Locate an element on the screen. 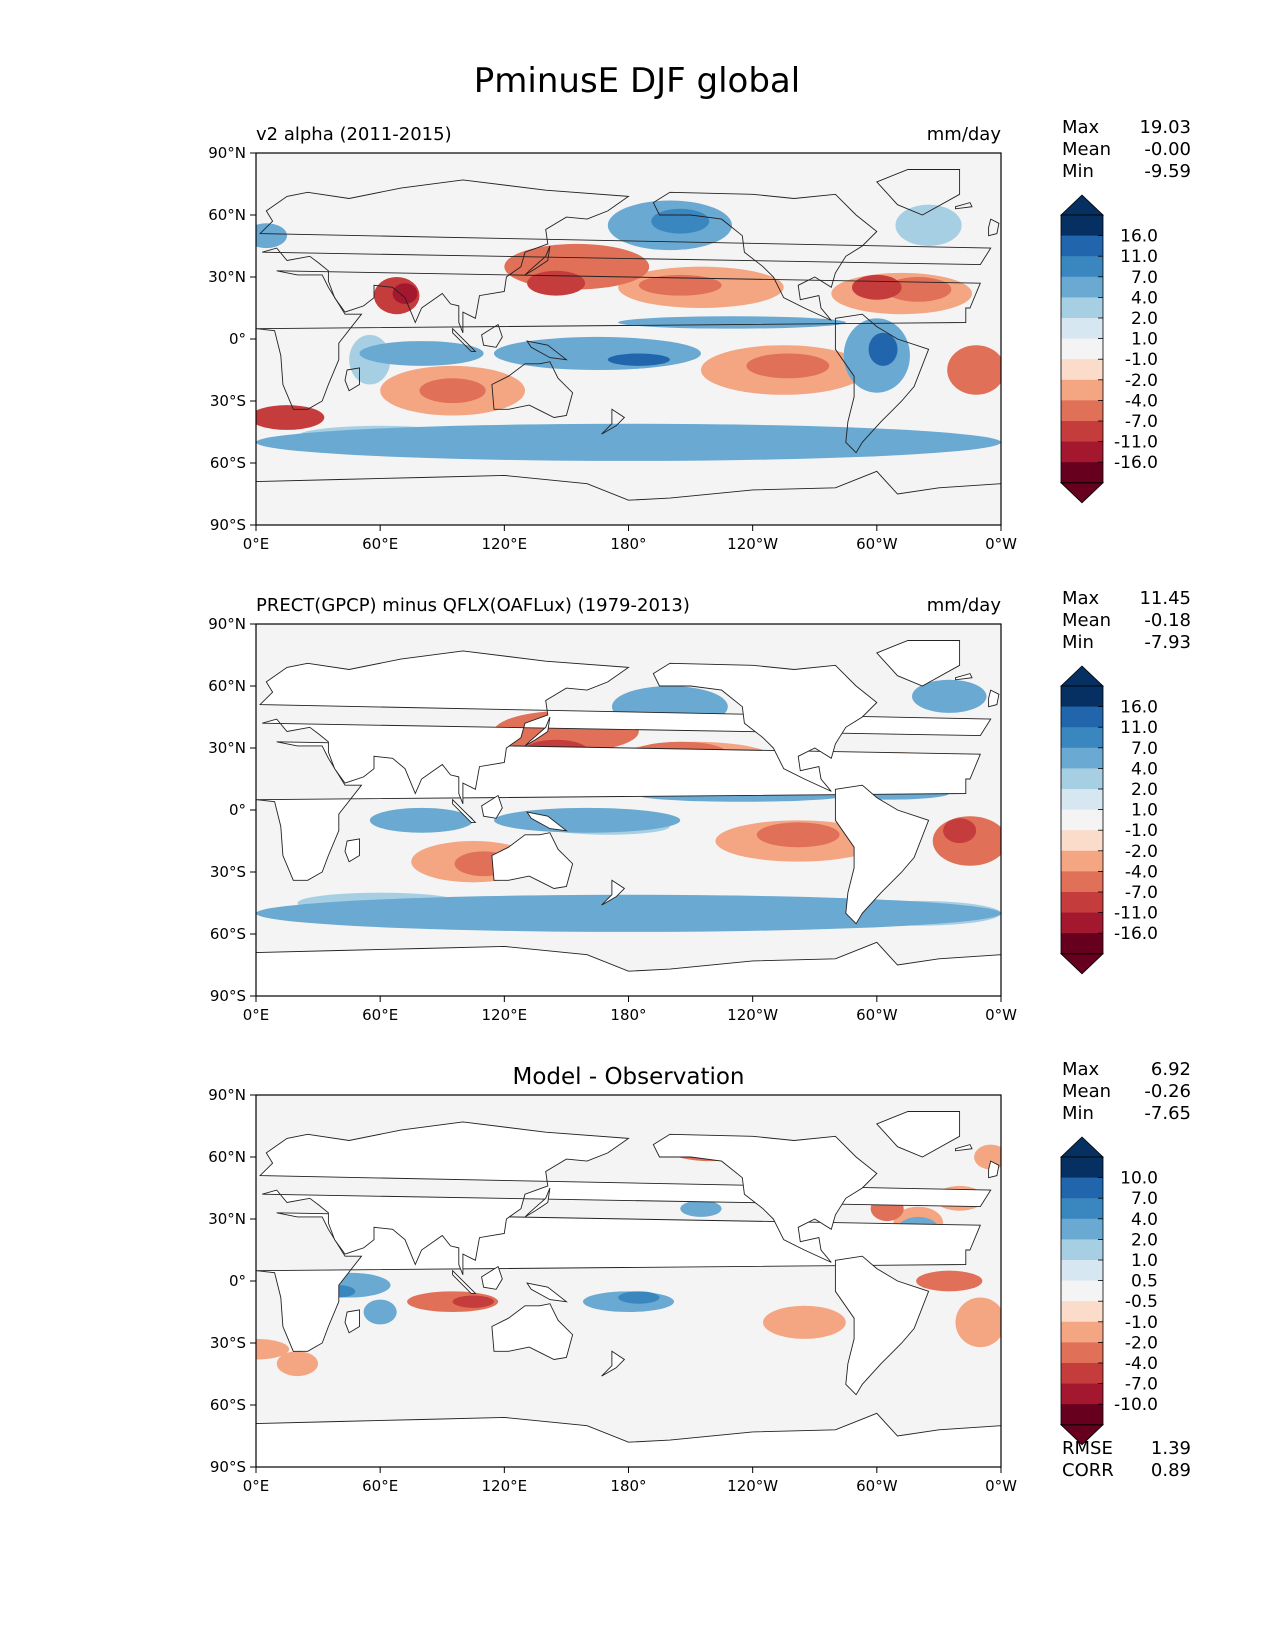  colorbar-tick-label: 0.5 is located at coordinates (1144, 1282).